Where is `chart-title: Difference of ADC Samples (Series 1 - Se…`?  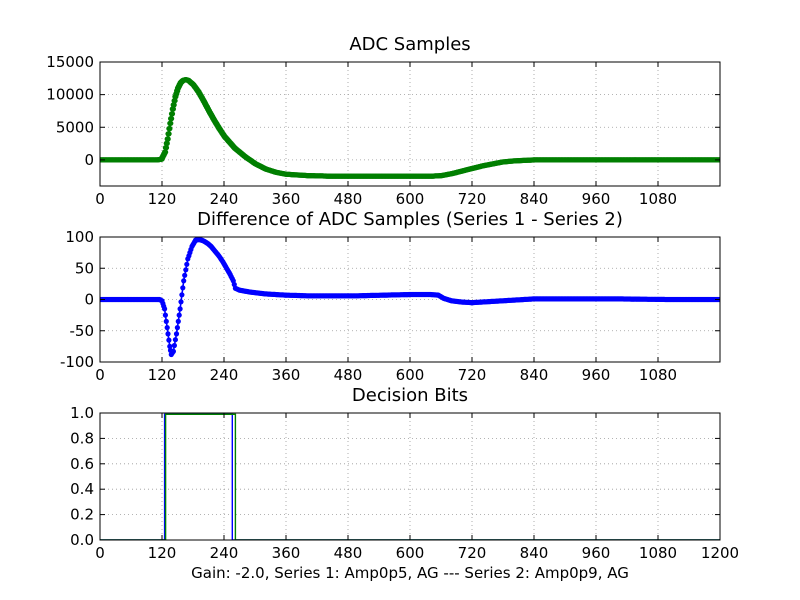 chart-title: Difference of ADC Samples (Series 1 - Se… is located at coordinates (410, 219).